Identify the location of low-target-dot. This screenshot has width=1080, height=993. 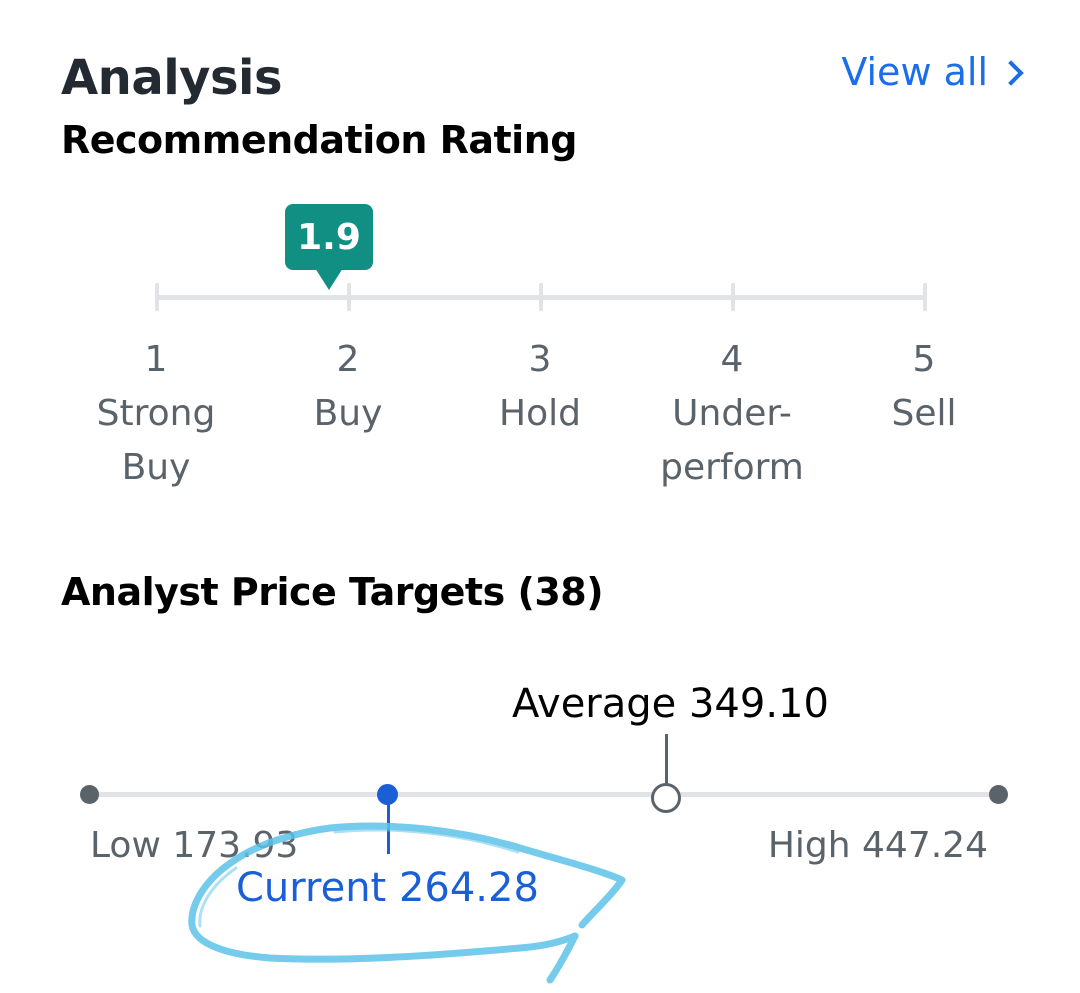
(89, 794).